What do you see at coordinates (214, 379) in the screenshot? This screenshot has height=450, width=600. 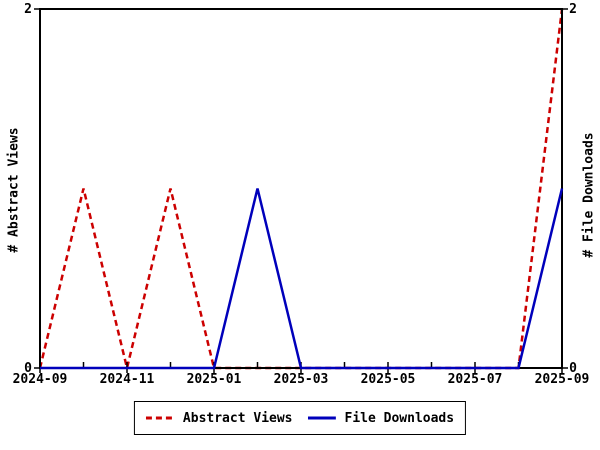 I see `x-tick-label: 2025-01` at bounding box center [214, 379].